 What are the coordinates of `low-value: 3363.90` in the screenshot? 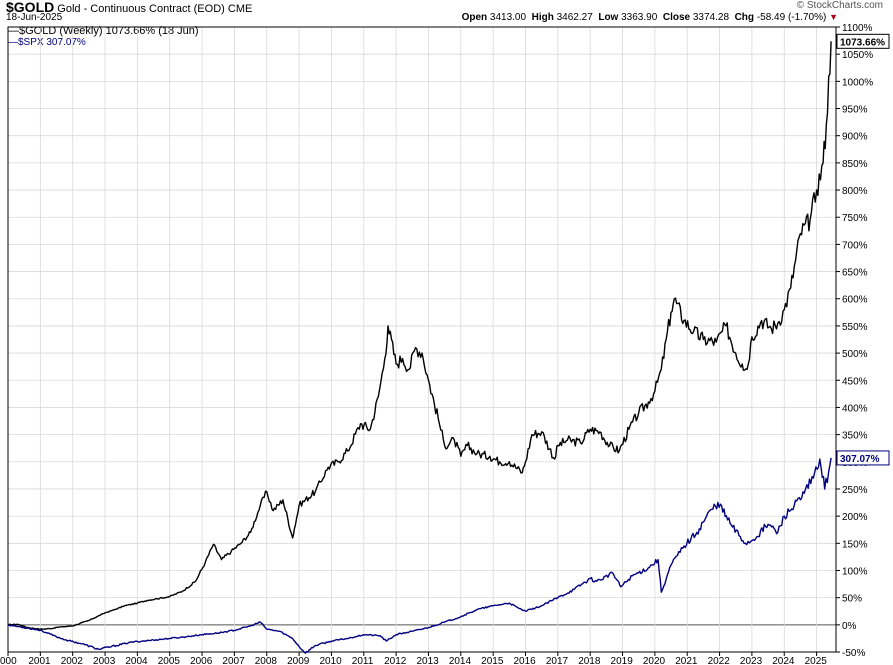 It's located at (639, 17).